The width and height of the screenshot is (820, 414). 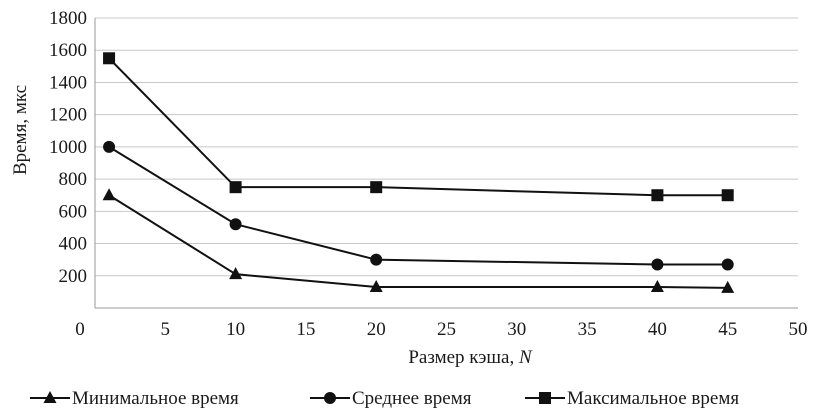 What do you see at coordinates (657, 329) in the screenshot?
I see `x-tick-label: 40` at bounding box center [657, 329].